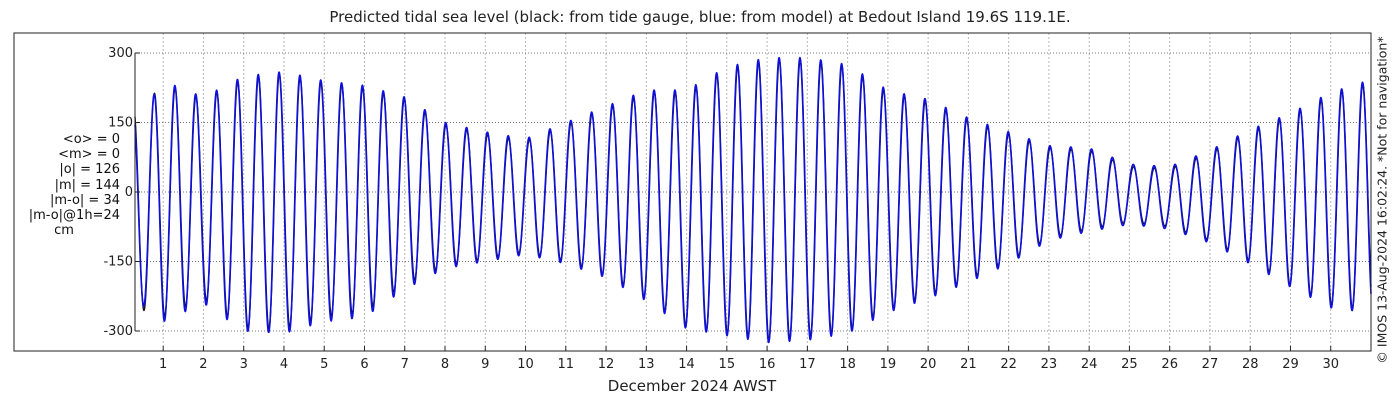 The width and height of the screenshot is (1400, 400). What do you see at coordinates (1290, 364) in the screenshot?
I see `x-tick-label: 29` at bounding box center [1290, 364].